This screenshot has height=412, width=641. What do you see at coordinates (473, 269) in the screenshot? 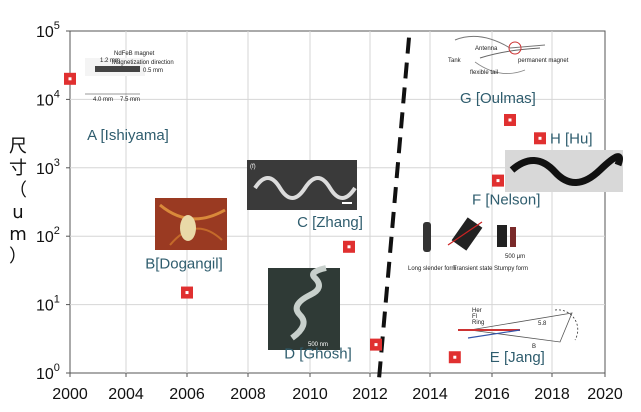
I see `inset-e-text-2: Transient state` at bounding box center [473, 269].